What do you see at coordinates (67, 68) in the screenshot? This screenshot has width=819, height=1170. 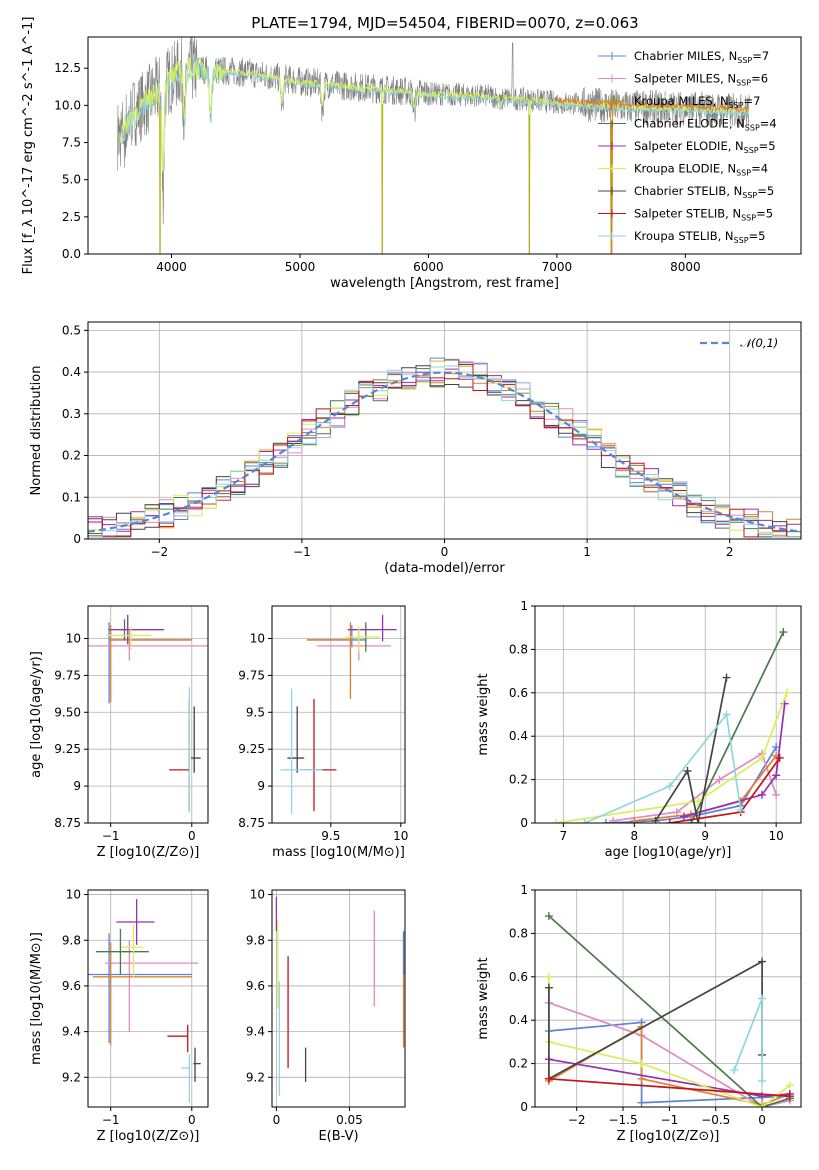 I see `y-tick-label: 12.5` at bounding box center [67, 68].